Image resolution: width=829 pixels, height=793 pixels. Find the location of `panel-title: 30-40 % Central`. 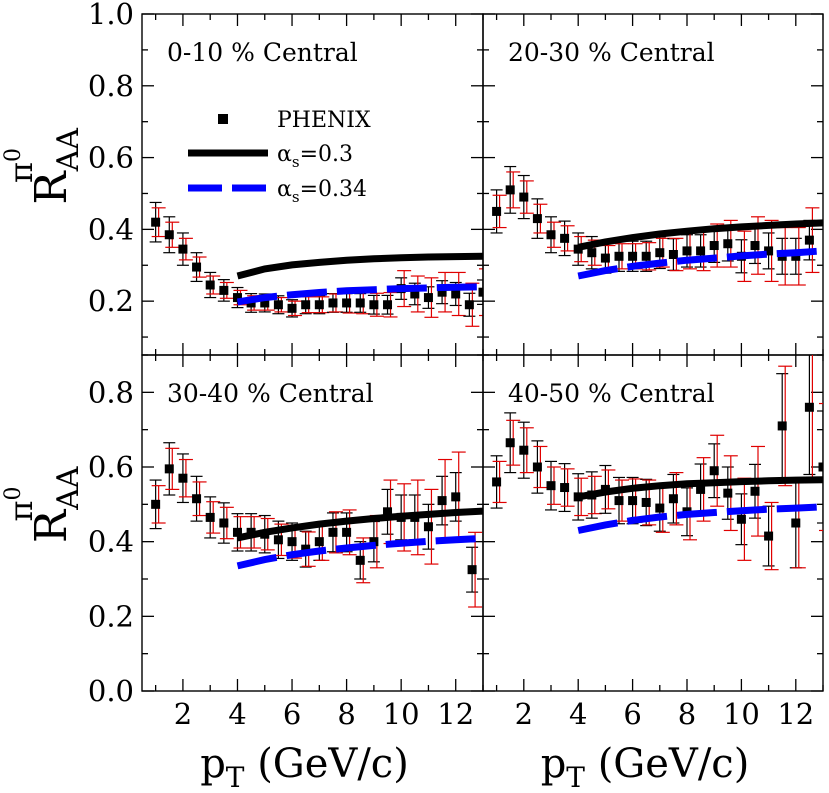

panel-title: 30-40 % Central is located at coordinates (270, 393).